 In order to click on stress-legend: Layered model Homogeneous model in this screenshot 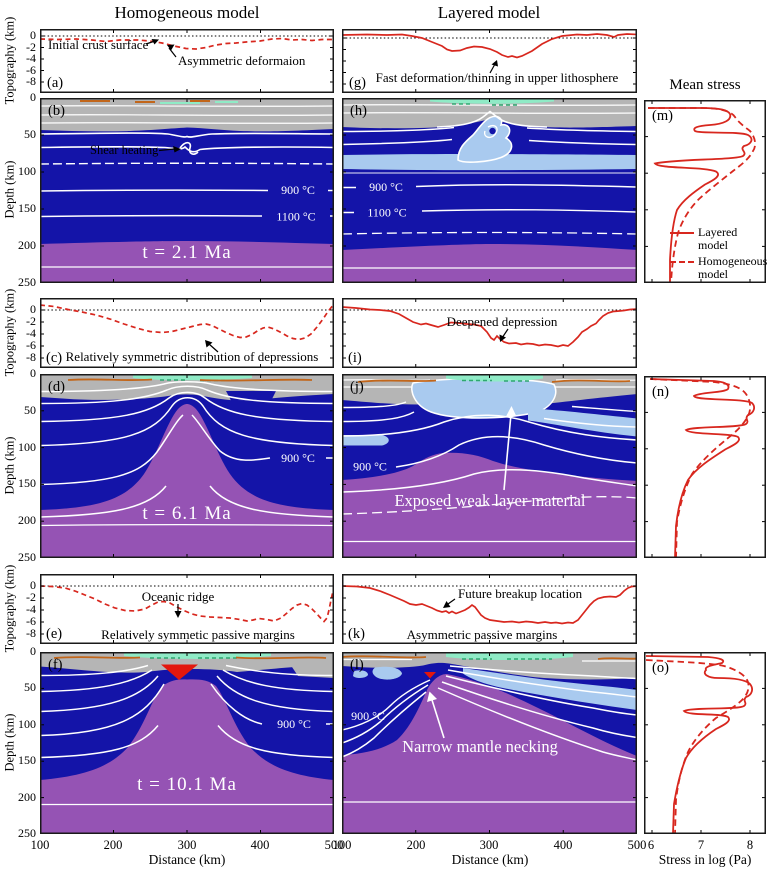, I will do `click(719, 255)`.